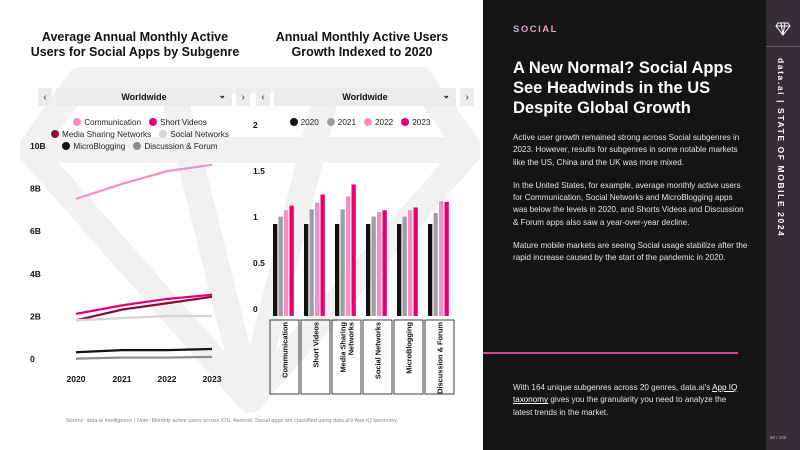 The image size is (800, 450). I want to click on category-label-line: Short Videos, so click(316, 344).